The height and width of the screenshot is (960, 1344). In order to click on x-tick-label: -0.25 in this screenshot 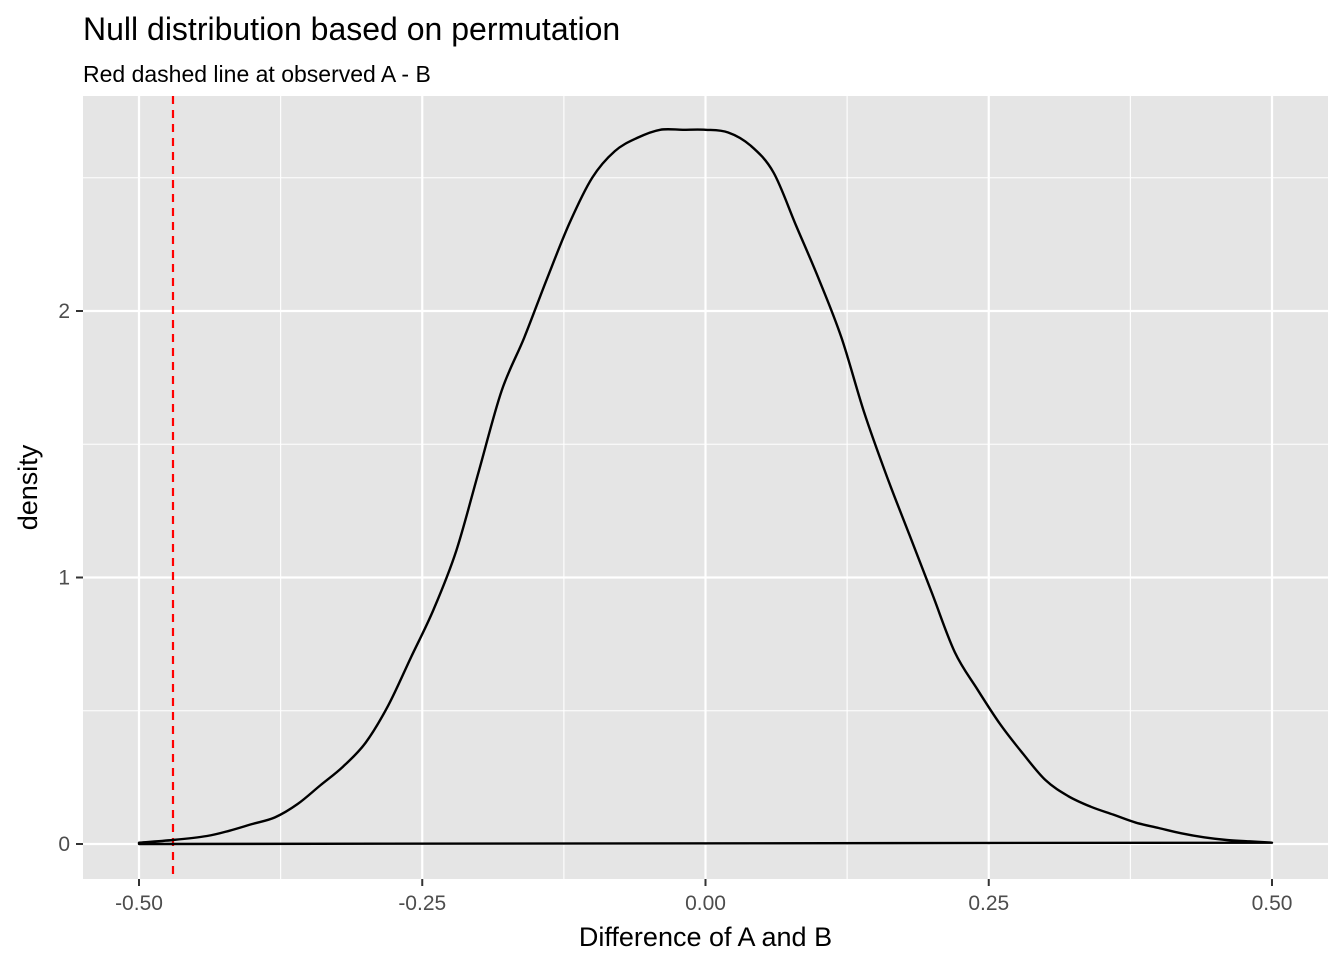, I will do `click(422, 903)`.